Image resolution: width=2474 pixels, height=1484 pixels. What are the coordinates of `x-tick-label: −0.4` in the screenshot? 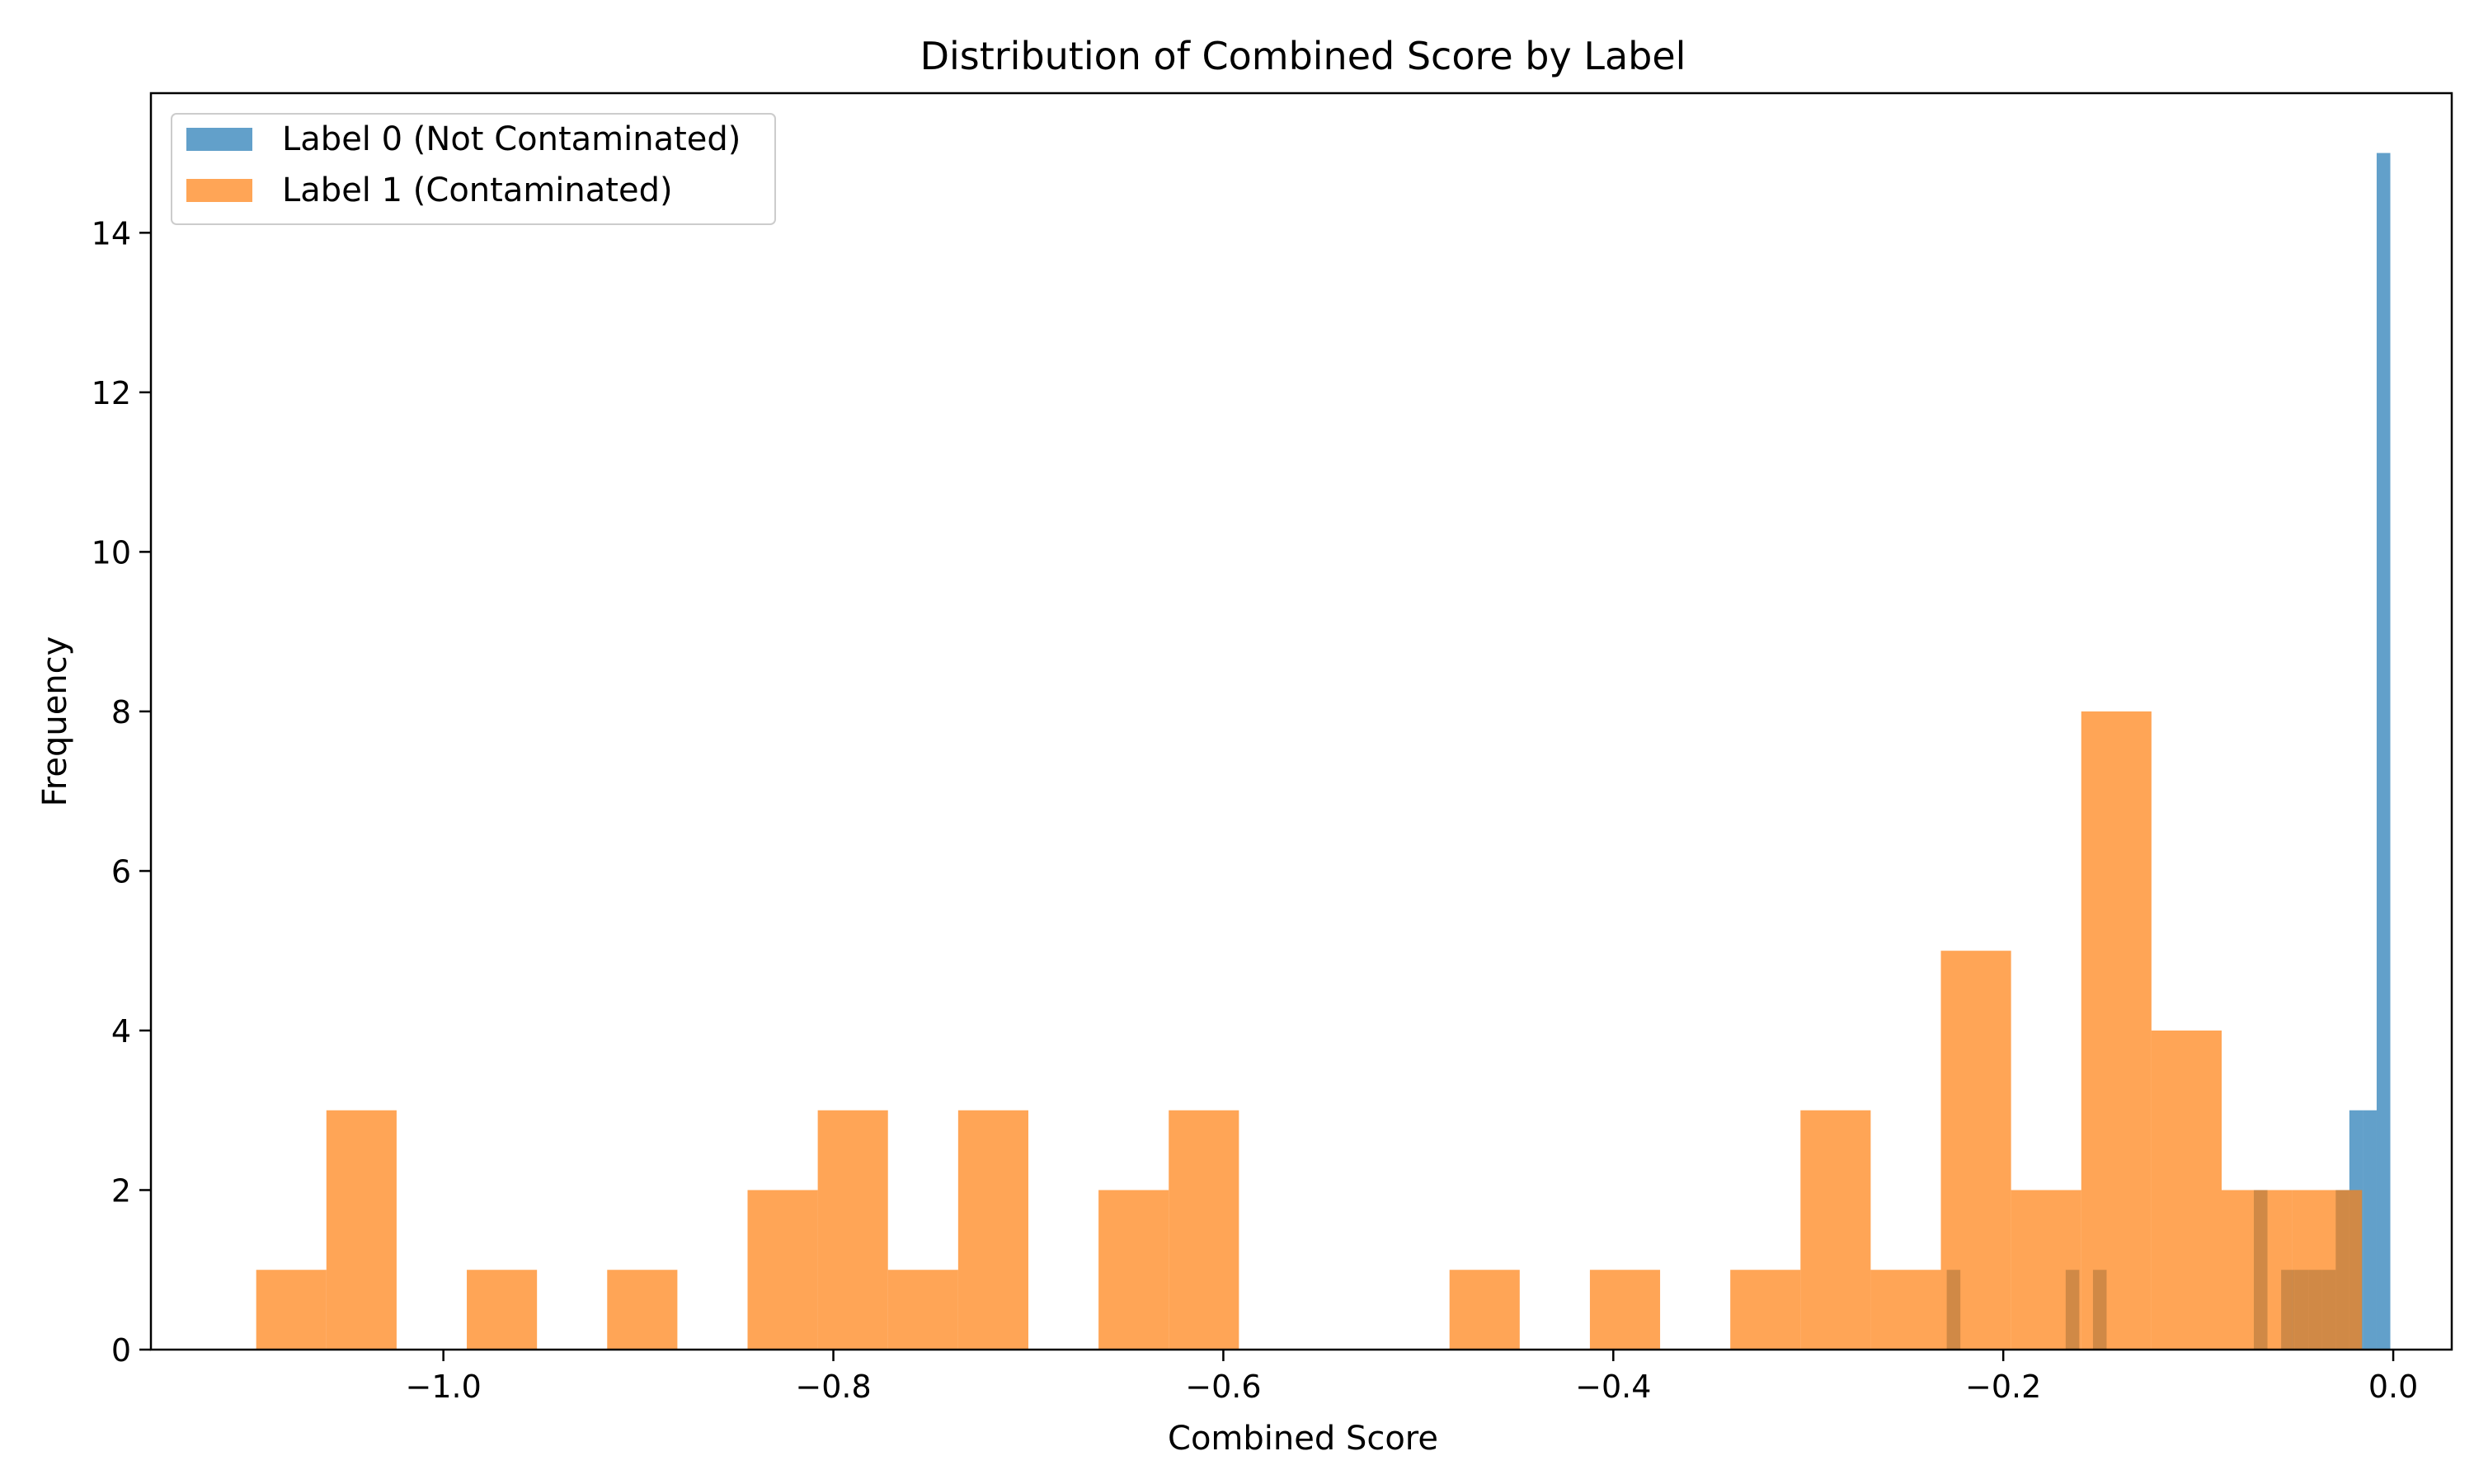 It's located at (1613, 1387).